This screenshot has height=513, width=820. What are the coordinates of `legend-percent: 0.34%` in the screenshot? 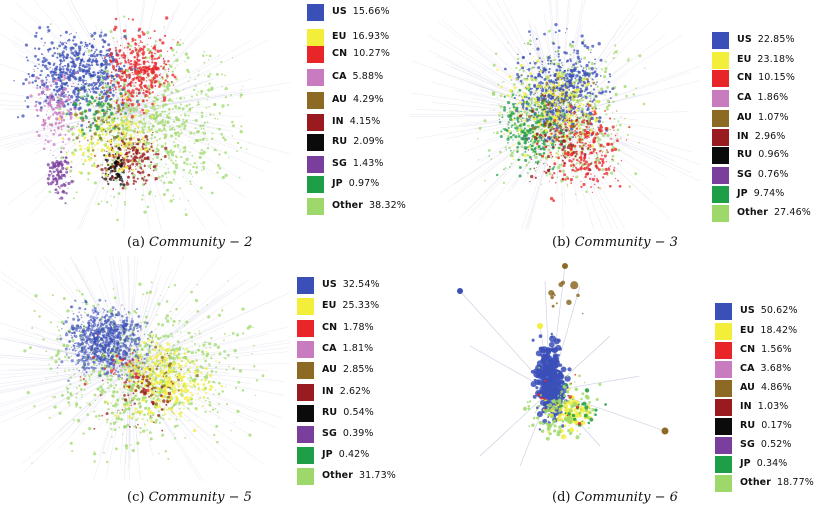 It's located at (772, 463).